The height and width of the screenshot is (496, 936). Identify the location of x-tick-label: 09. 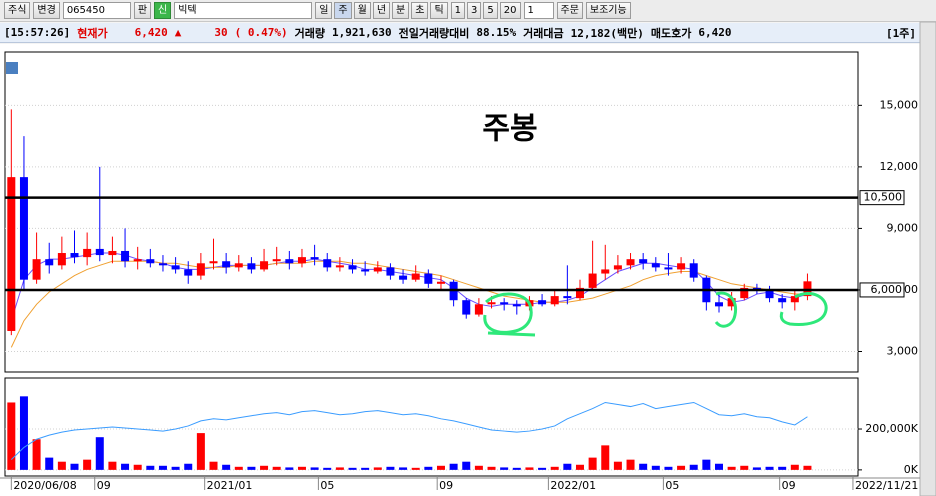
(446, 485).